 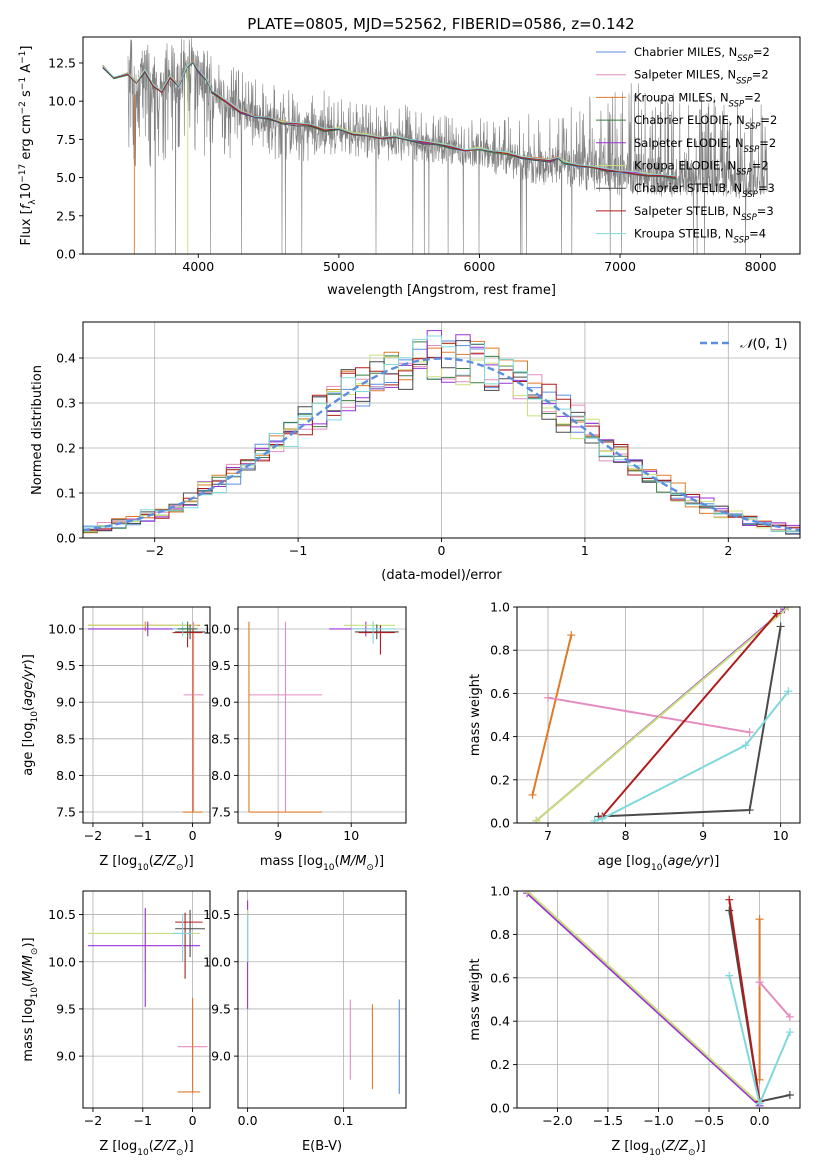 What do you see at coordinates (781, 835) in the screenshot?
I see `x-tick-label: 10` at bounding box center [781, 835].